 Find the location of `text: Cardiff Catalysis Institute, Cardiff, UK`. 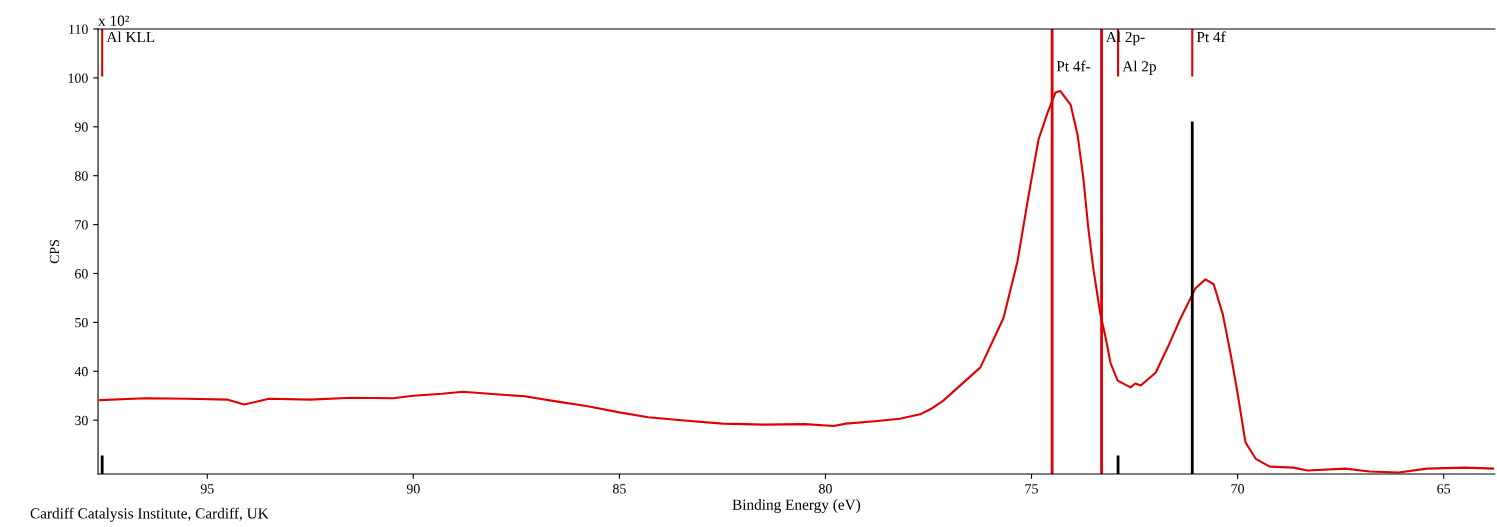

text: Cardiff Catalysis Institute, Cardiff, UK is located at coordinates (149, 514).